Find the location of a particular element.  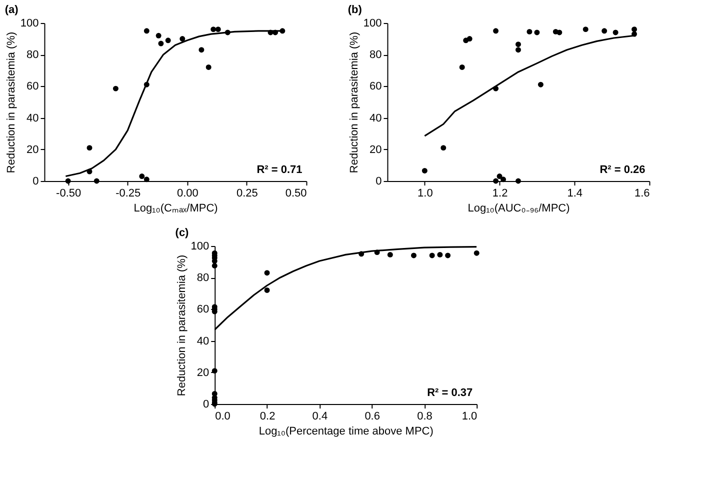

annotation: R² = 0.37 is located at coordinates (450, 393).